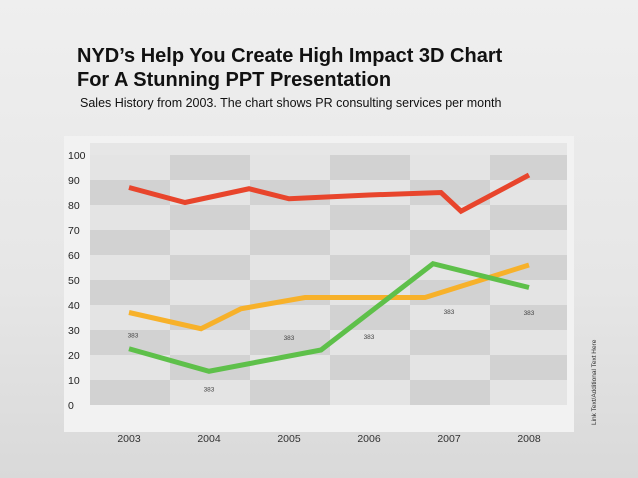  What do you see at coordinates (74, 281) in the screenshot?
I see `y-tick-label: 50` at bounding box center [74, 281].